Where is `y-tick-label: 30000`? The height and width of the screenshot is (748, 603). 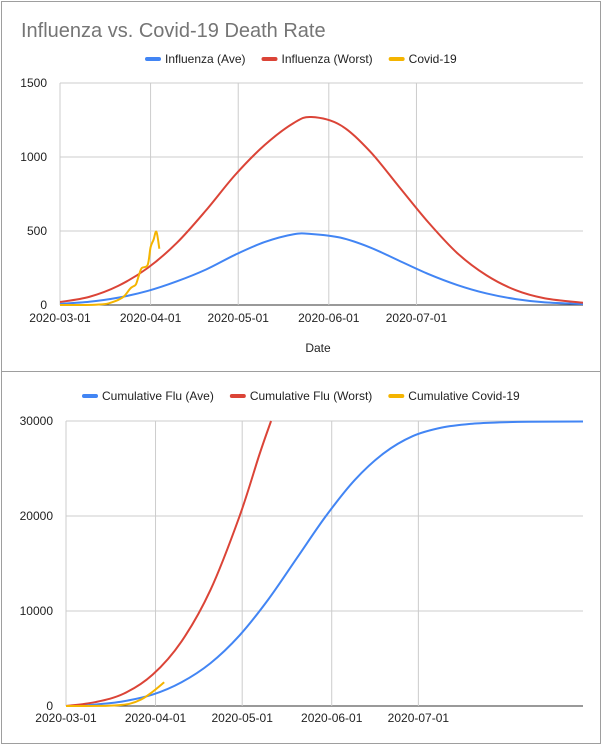 y-tick-label: 30000 is located at coordinates (37, 421).